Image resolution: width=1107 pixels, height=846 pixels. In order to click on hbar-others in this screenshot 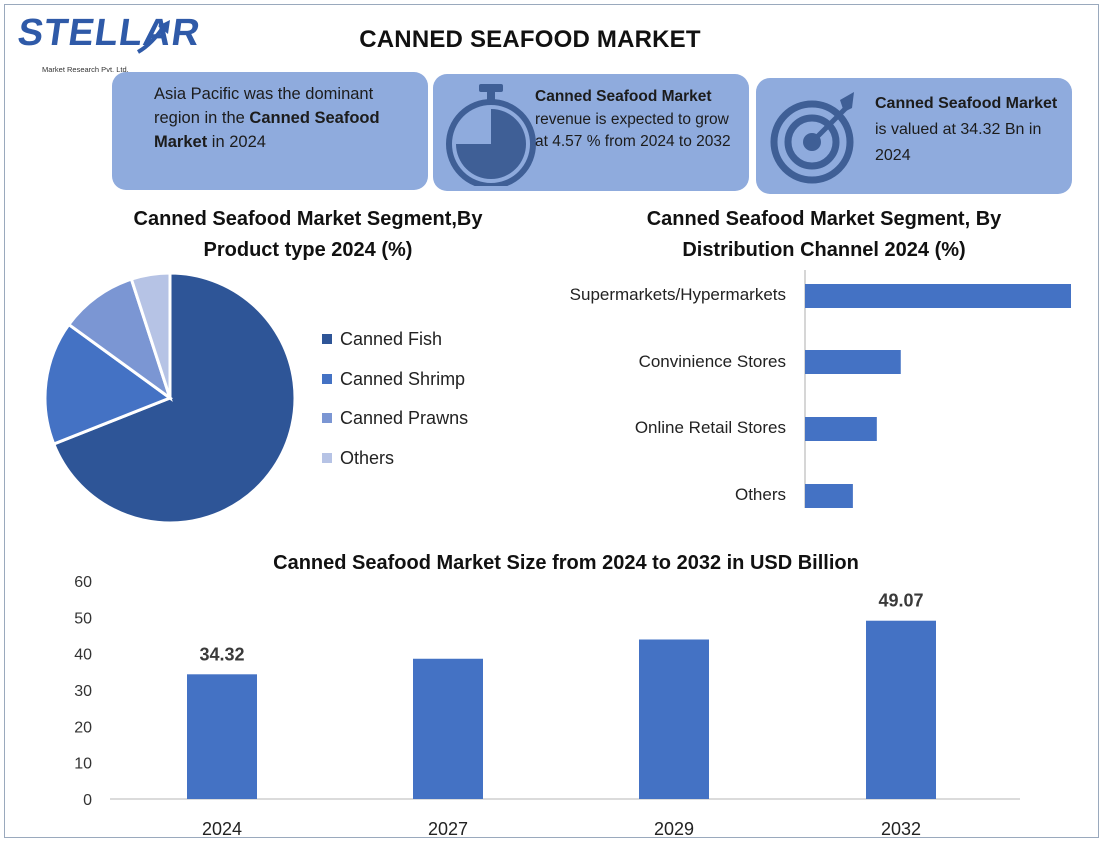, I will do `click(829, 496)`.